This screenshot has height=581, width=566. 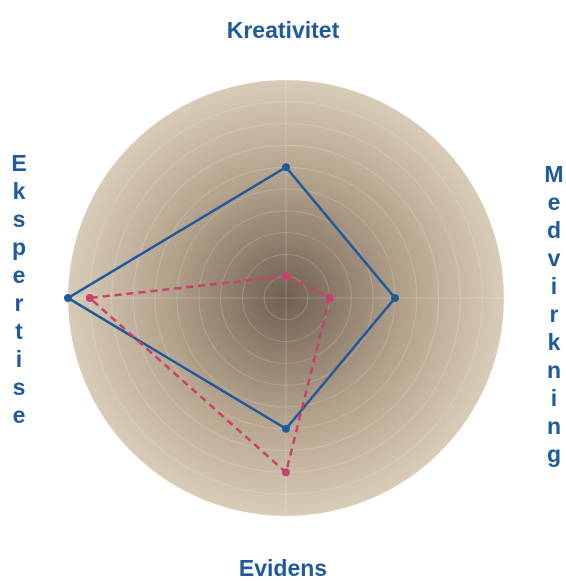 I want to click on grid-ring, so click(x=286, y=298).